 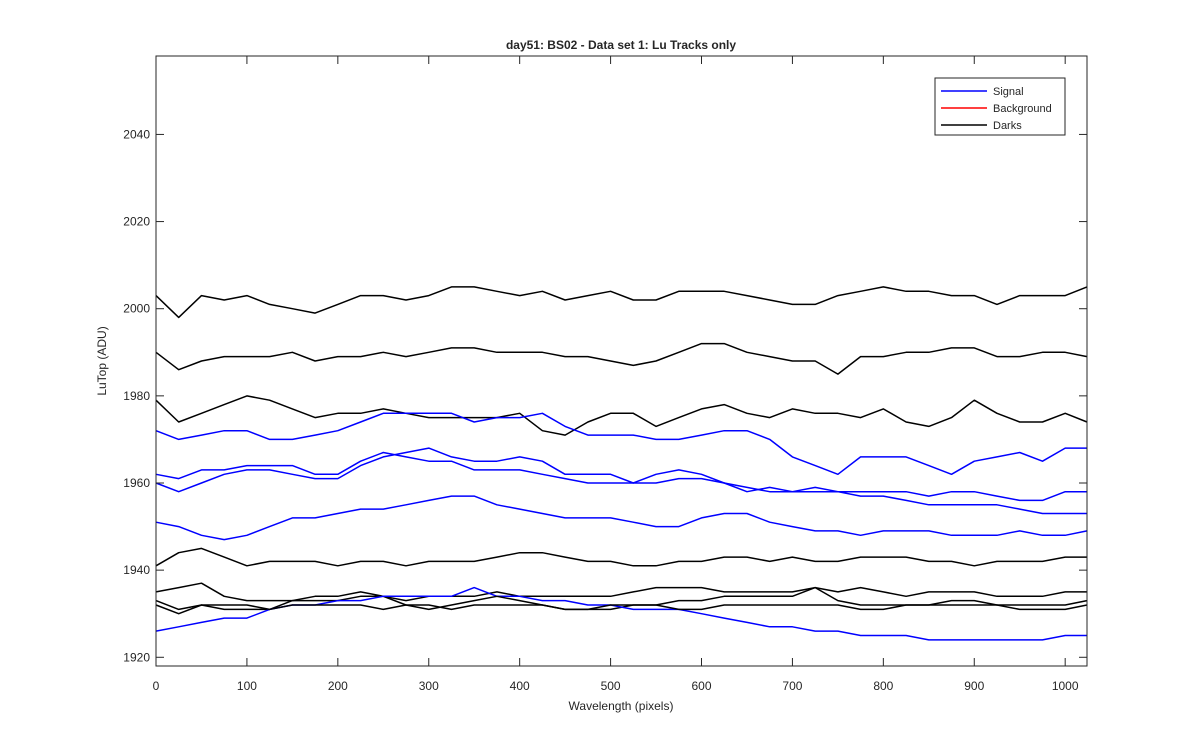 What do you see at coordinates (136, 570) in the screenshot?
I see `y-tick-label: 1940` at bounding box center [136, 570].